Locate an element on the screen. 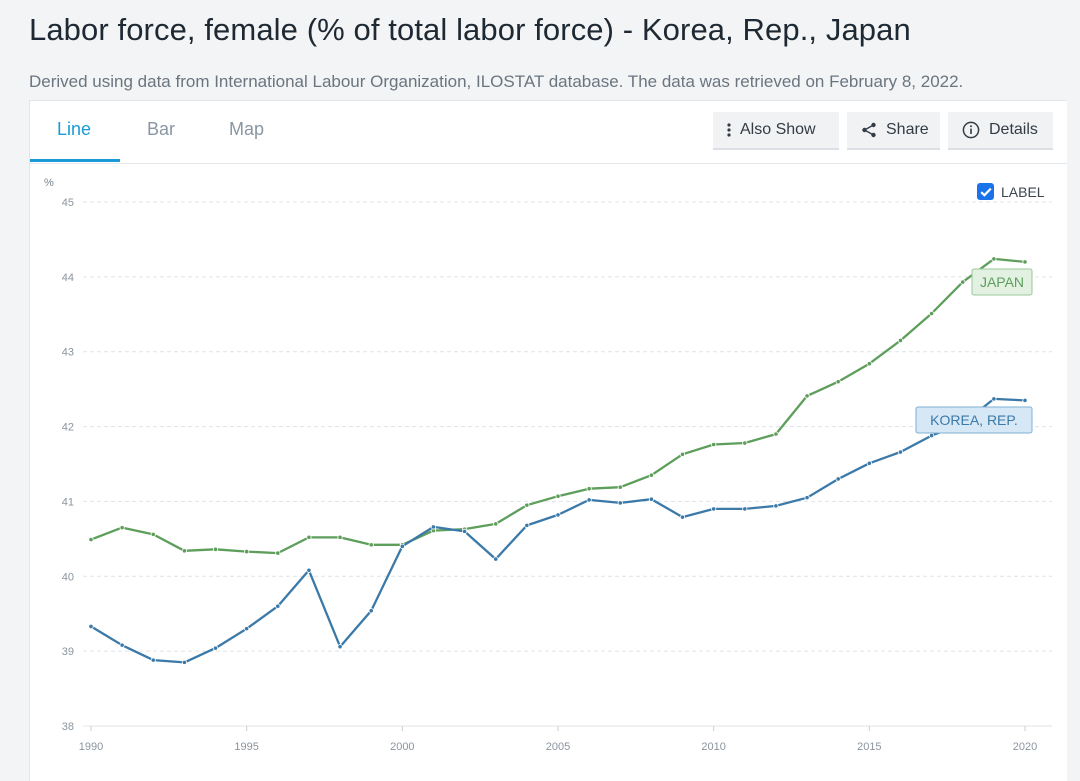 The height and width of the screenshot is (781, 1080). series-label-box-japan is located at coordinates (1002, 282).